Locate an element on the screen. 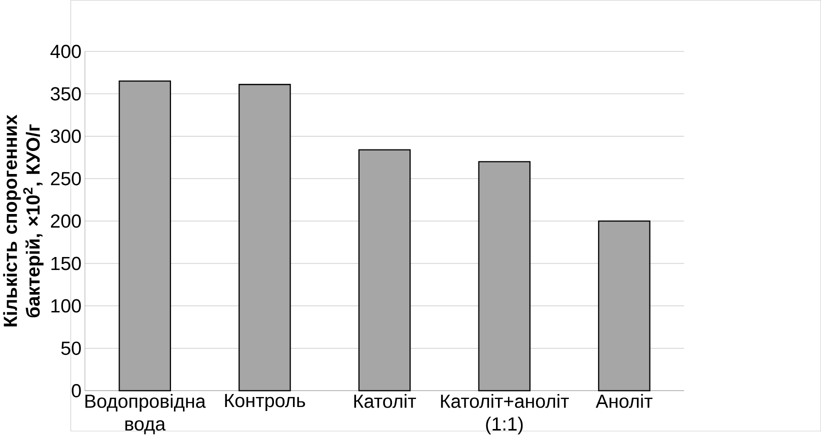  y-tick-label: 300 is located at coordinates (65, 137).